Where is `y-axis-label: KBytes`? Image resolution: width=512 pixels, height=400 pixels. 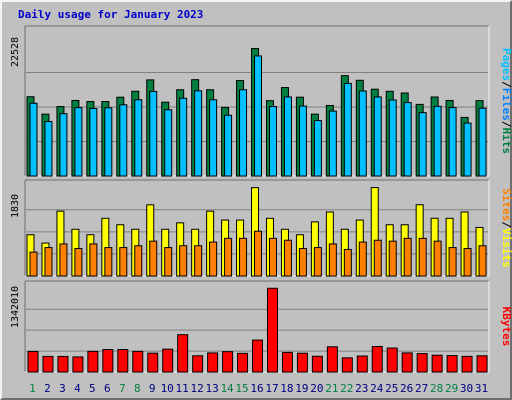 y-axis-label: KBytes is located at coordinates (506, 327).